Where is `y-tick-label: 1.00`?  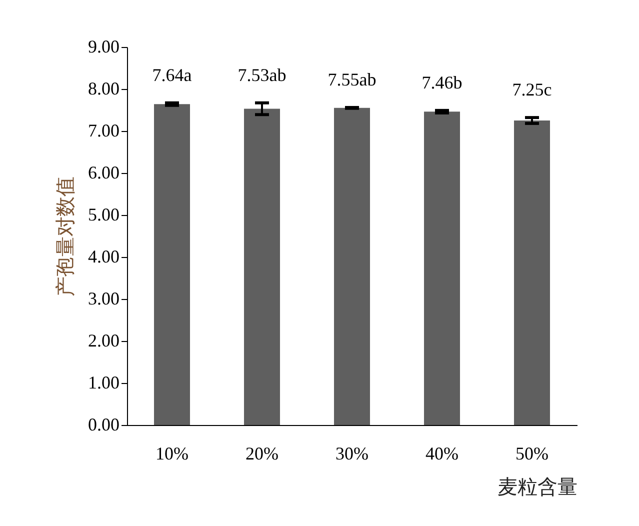
y-tick-label: 1.00 is located at coordinates (104, 382).